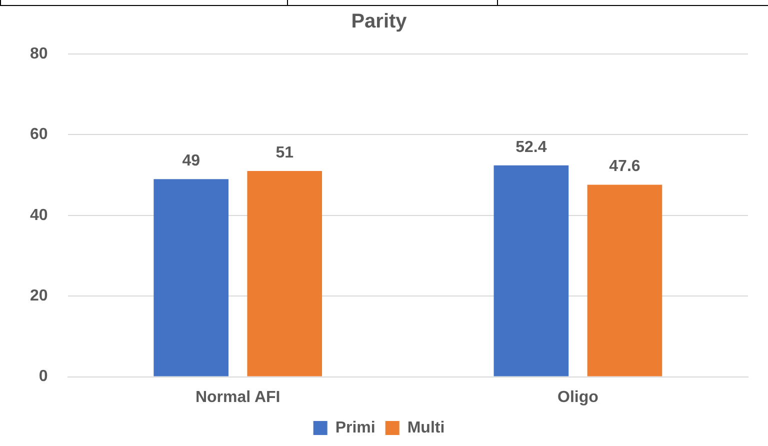  Describe the element at coordinates (39, 296) in the screenshot. I see `y-tick-label: 20` at that location.